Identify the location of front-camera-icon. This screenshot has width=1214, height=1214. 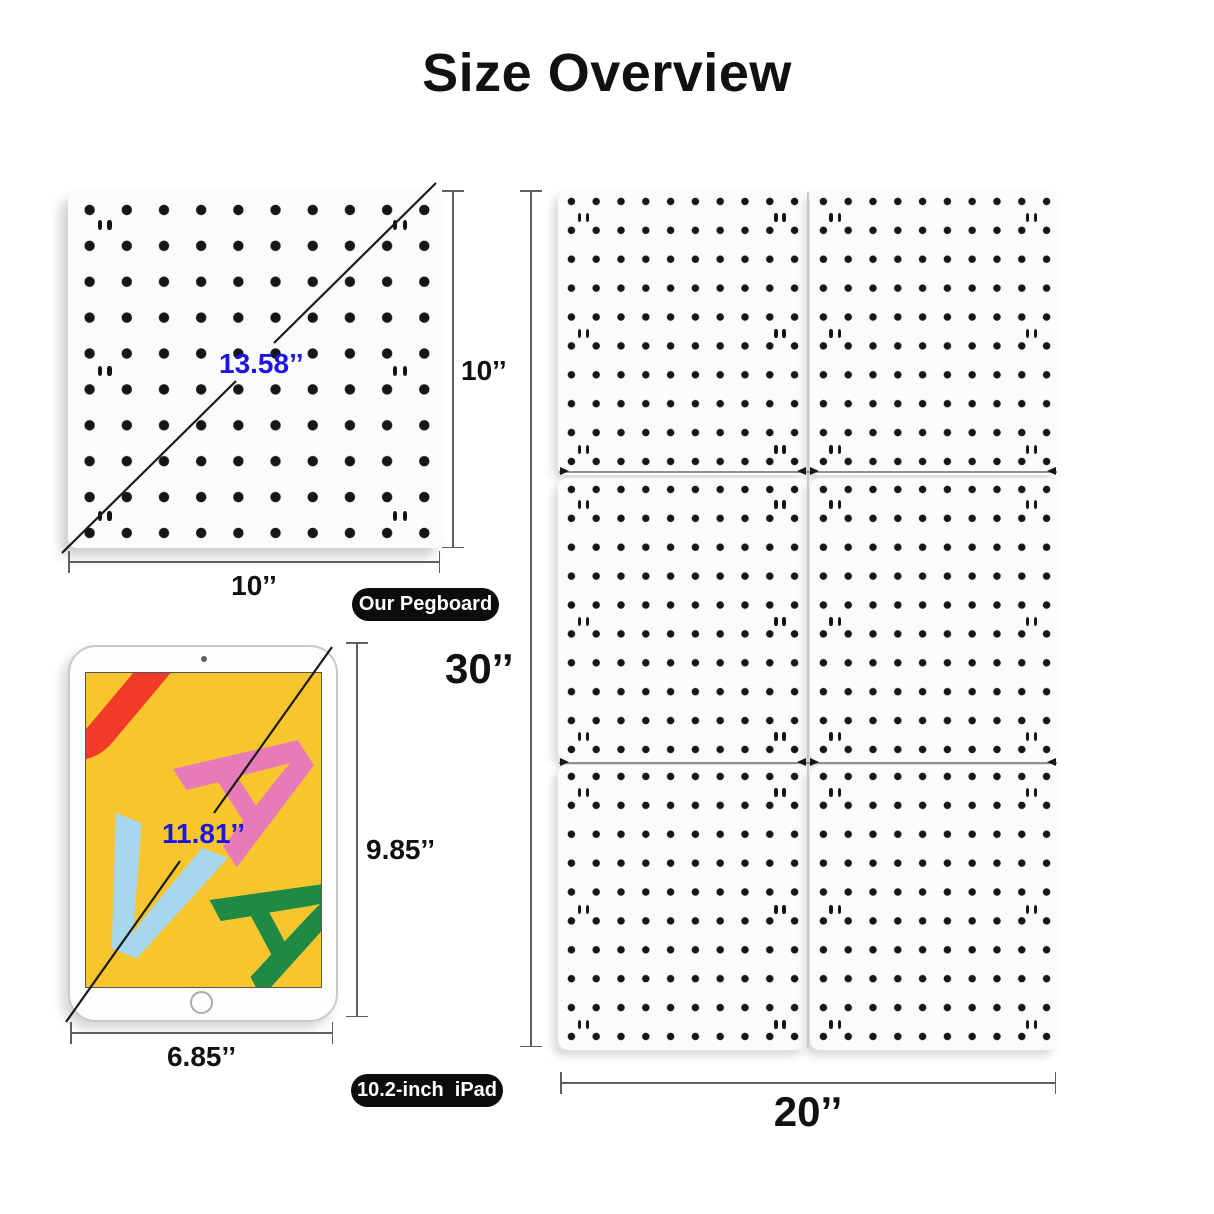
(204, 659).